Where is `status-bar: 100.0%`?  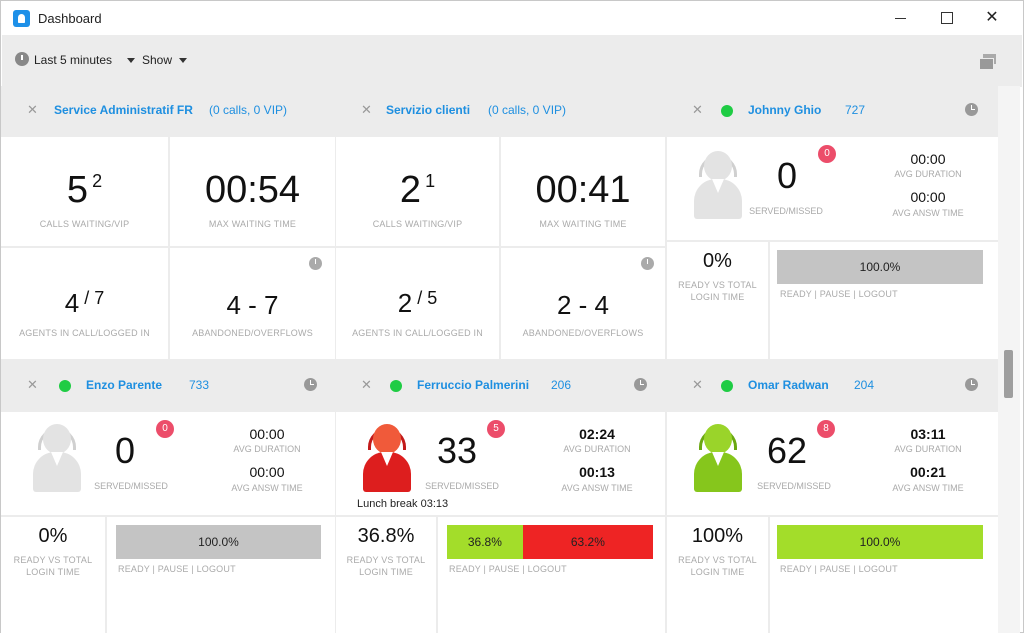 status-bar: 100.0% is located at coordinates (880, 267).